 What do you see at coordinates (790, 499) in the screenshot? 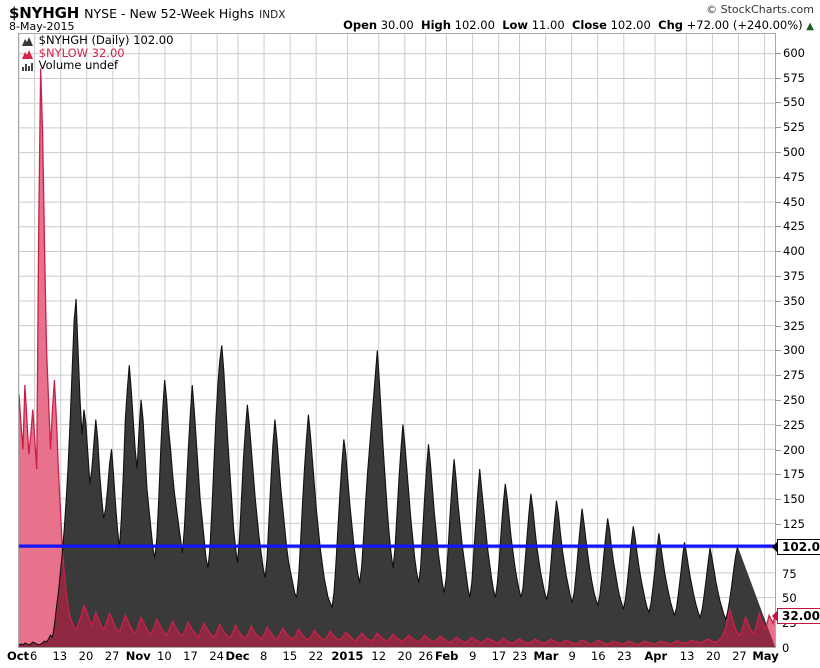
I see `y-tick-label: 150` at bounding box center [790, 499].